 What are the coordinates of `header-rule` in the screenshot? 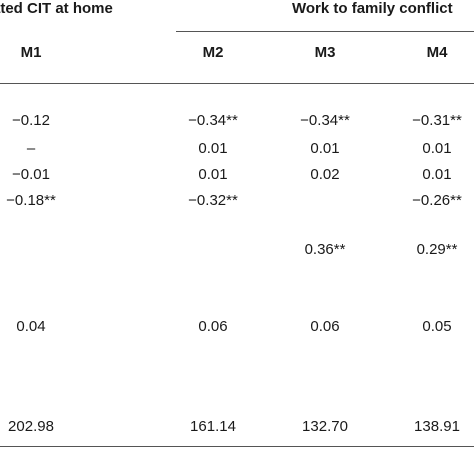 It's located at (237, 83).